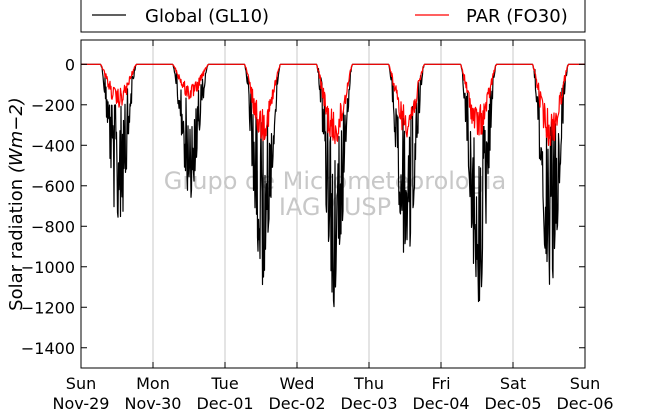  Describe the element at coordinates (53, 105) in the screenshot. I see `y-tick-label: −200` at that location.